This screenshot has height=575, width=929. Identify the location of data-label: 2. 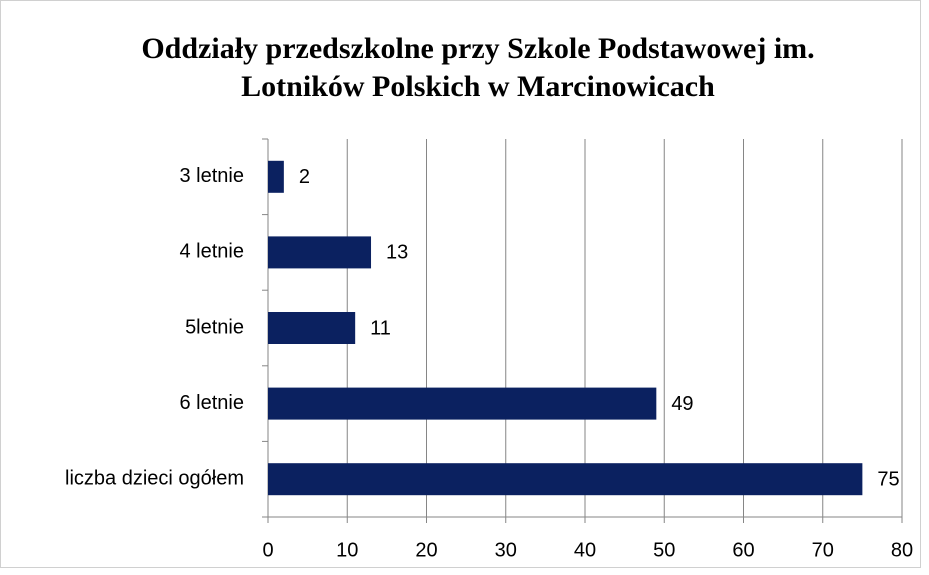
(304, 177).